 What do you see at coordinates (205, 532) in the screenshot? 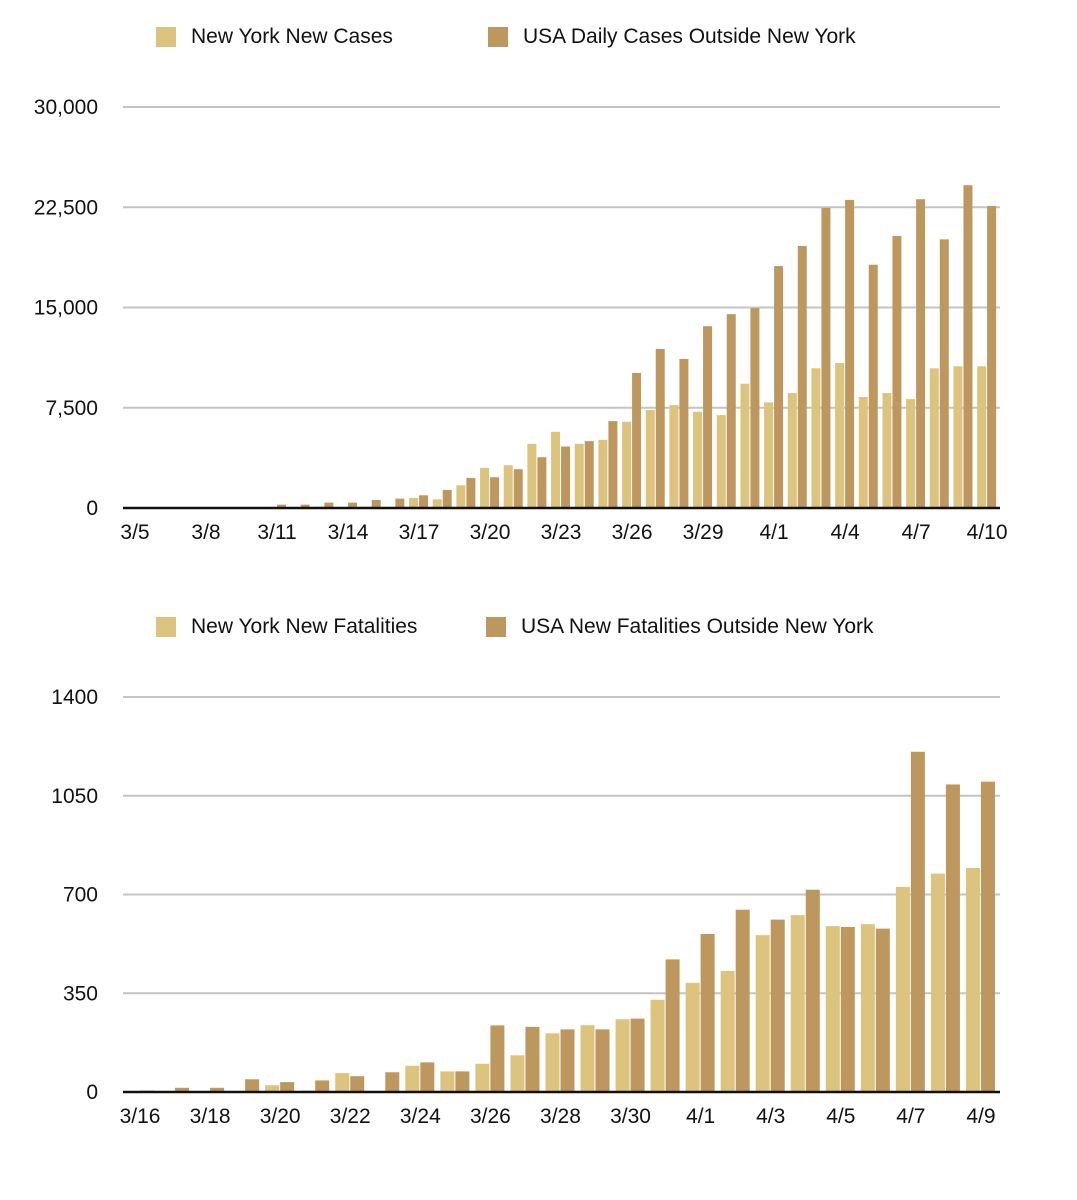
I see `x-tick-label: 3/8` at bounding box center [205, 532].